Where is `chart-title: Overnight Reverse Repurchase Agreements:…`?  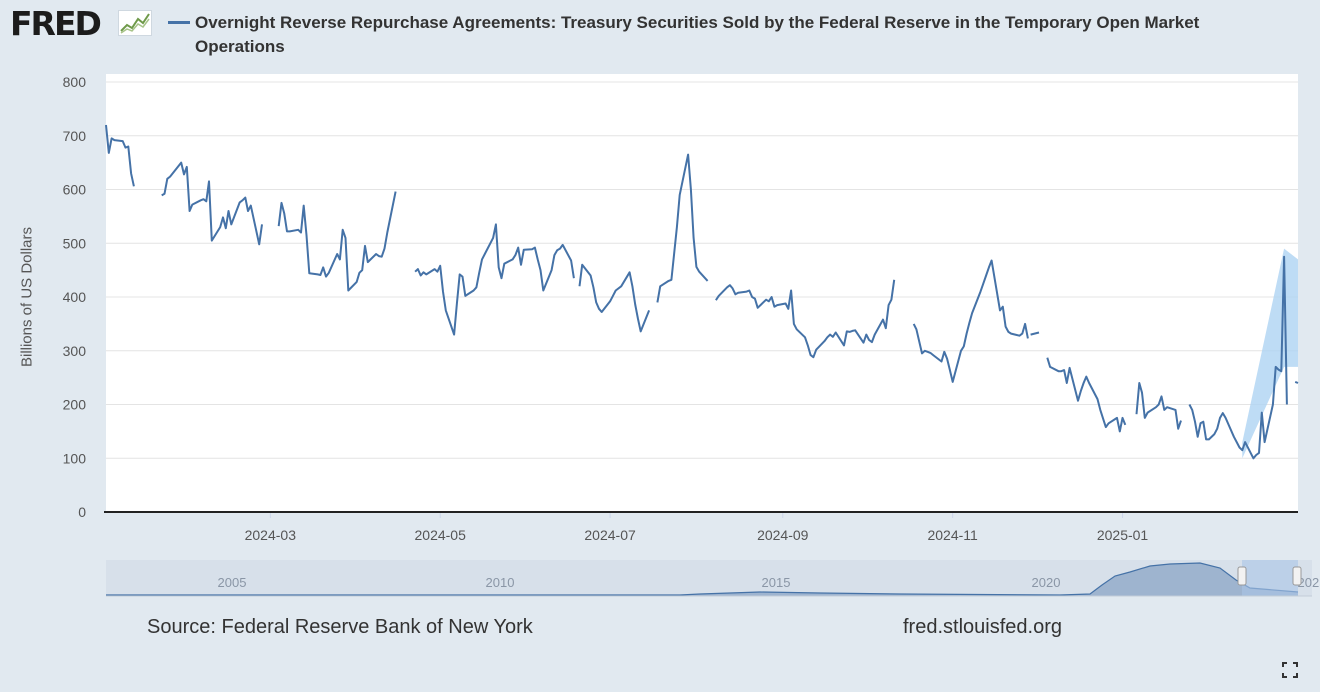 chart-title: Overnight Reverse Repurchase Agreements:… is located at coordinates (697, 34).